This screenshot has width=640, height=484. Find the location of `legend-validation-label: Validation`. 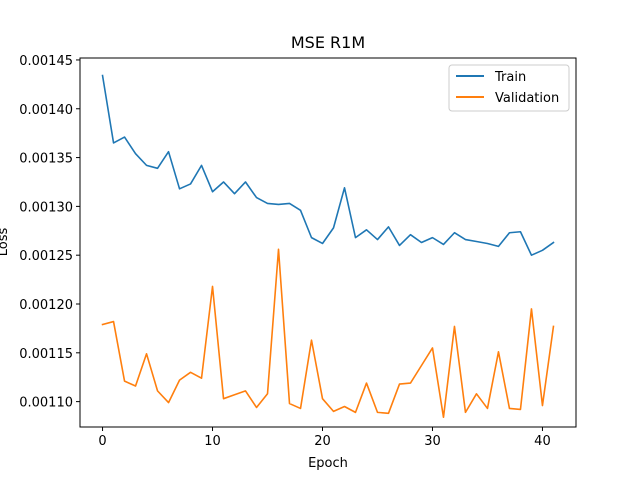

legend-validation-label: Validation is located at coordinates (527, 98).